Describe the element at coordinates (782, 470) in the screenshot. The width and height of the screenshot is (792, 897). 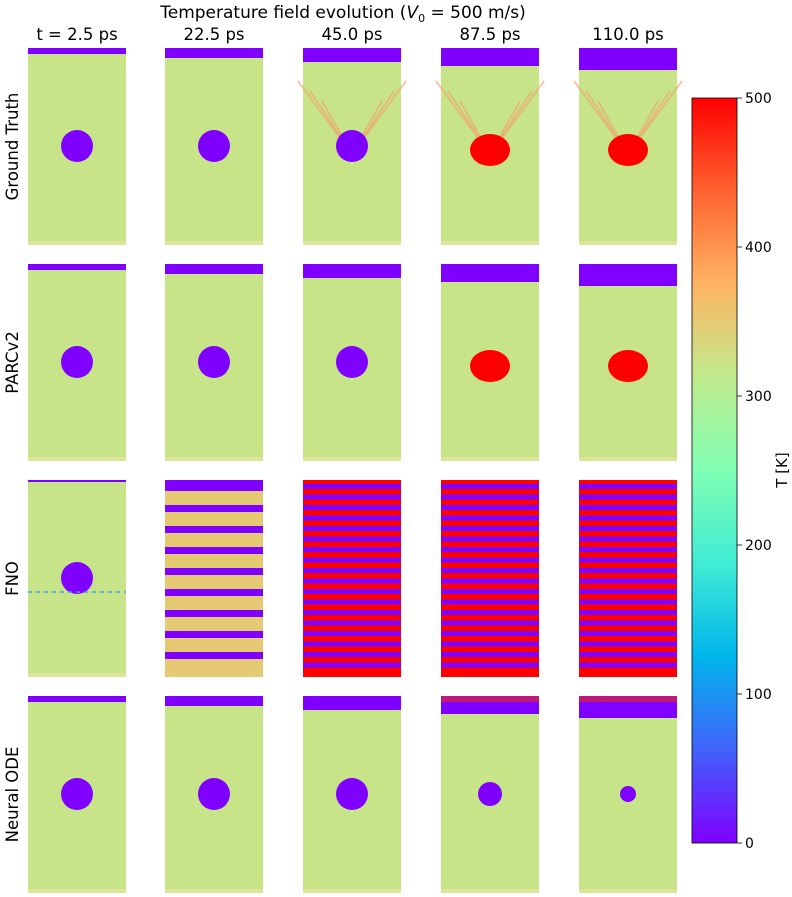
I see `colorbar-label: T [K]` at that location.